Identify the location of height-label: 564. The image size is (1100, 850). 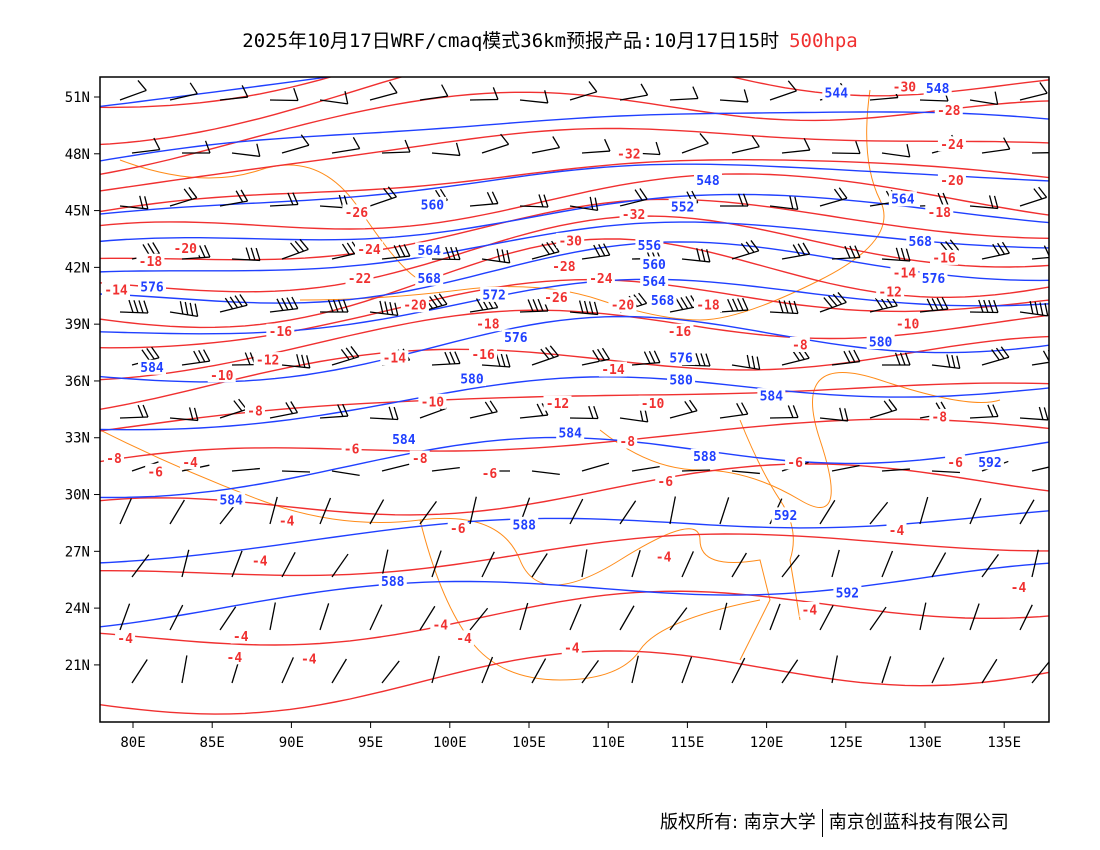
(654, 282).